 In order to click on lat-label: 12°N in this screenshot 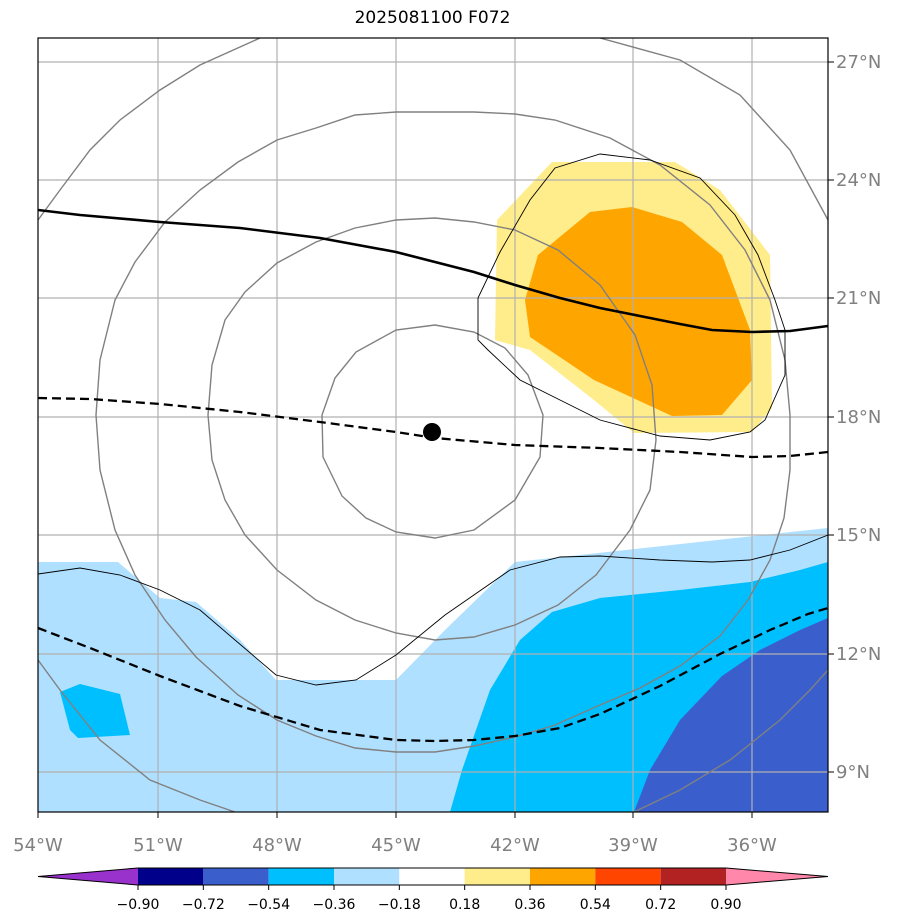, I will do `click(858, 654)`.